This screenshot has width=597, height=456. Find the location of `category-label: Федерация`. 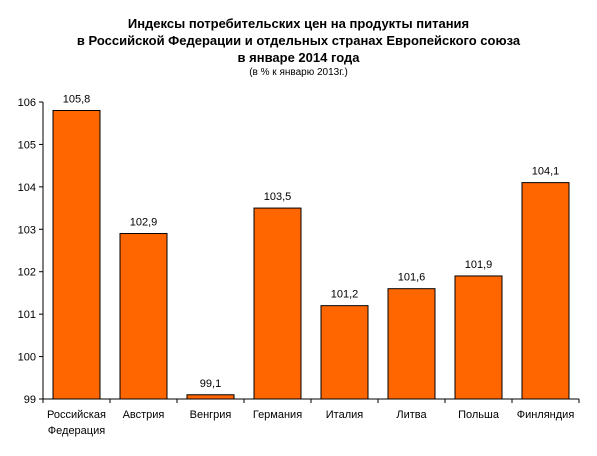

category-label: Федерация is located at coordinates (76, 431).